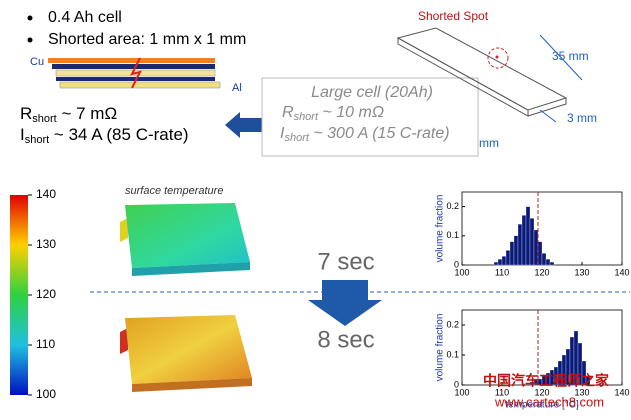  I want to click on arrow-left, so click(246, 125).